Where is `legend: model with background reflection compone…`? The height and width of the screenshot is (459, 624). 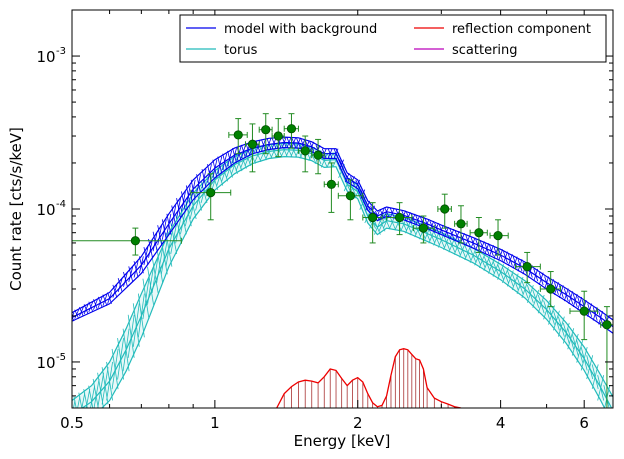 legend: model with background reflection compone… is located at coordinates (393, 38).